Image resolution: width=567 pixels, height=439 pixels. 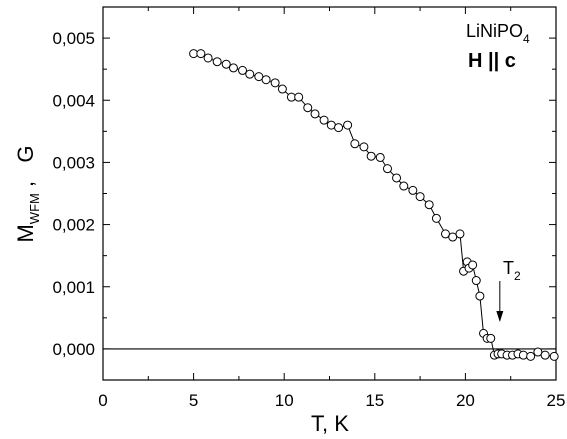 What do you see at coordinates (556, 400) in the screenshot?
I see `x-tick-label: 25` at bounding box center [556, 400].